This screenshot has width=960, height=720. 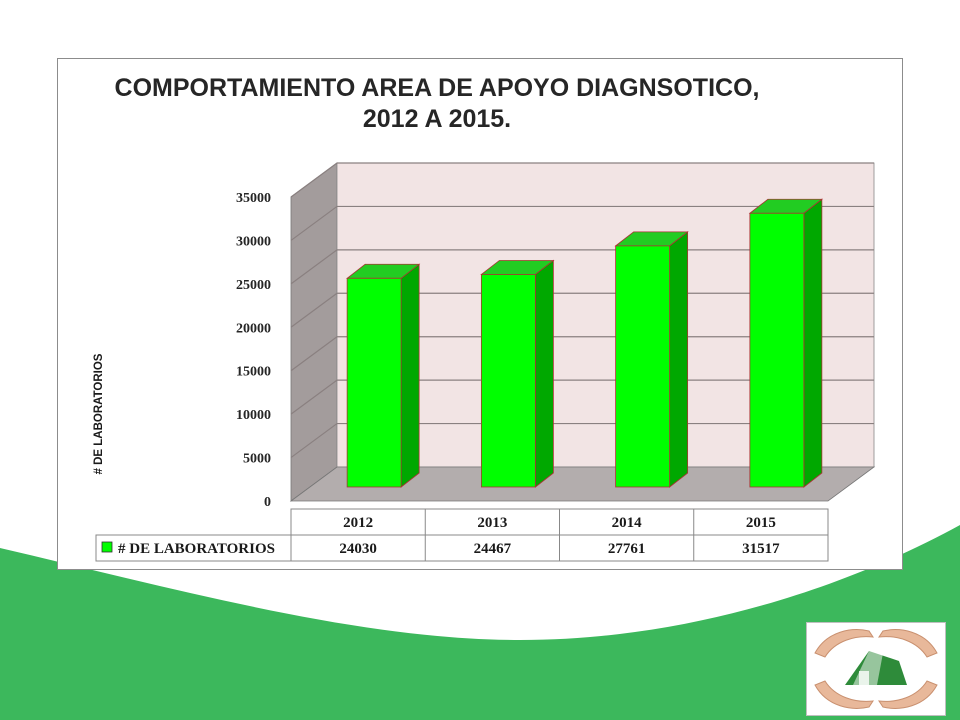 What do you see at coordinates (437, 119) in the screenshot?
I see `chart-title-line-2: 2012 A 2015.` at bounding box center [437, 119].